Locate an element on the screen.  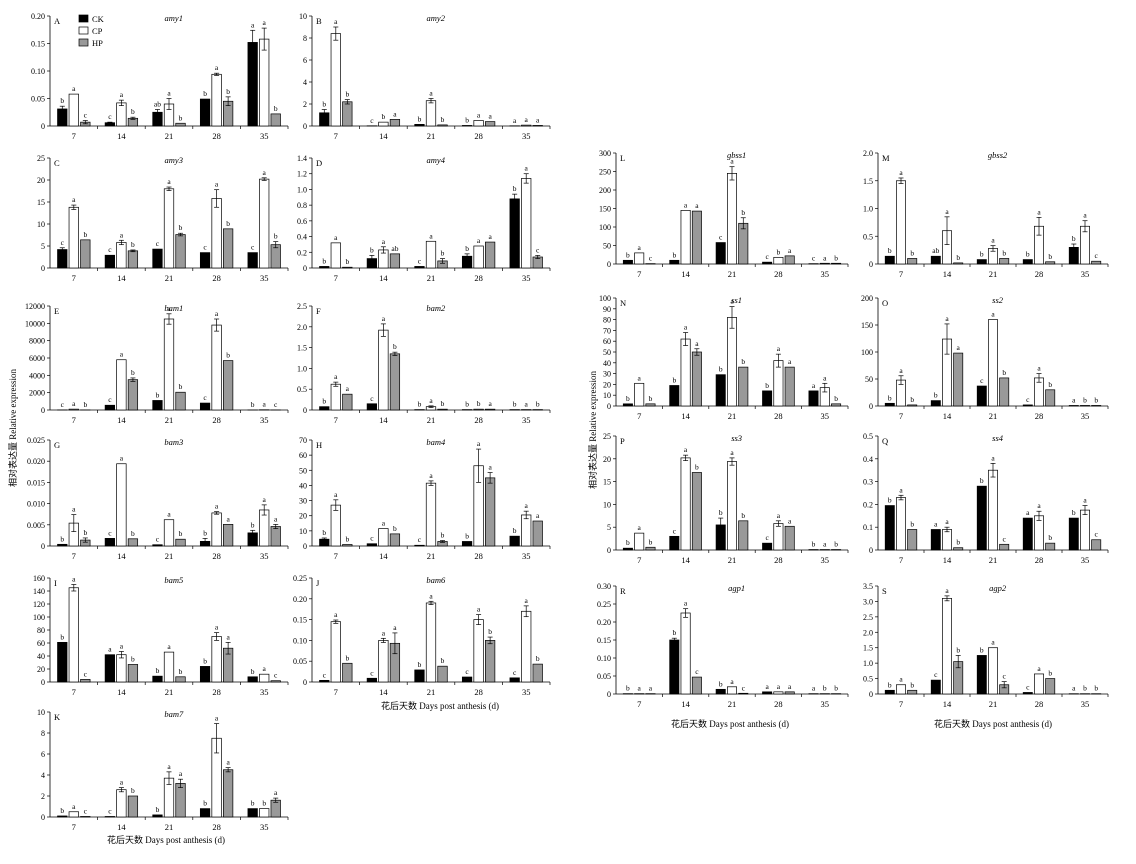
y-tick-label: 20 is located at coordinates (607, 384).